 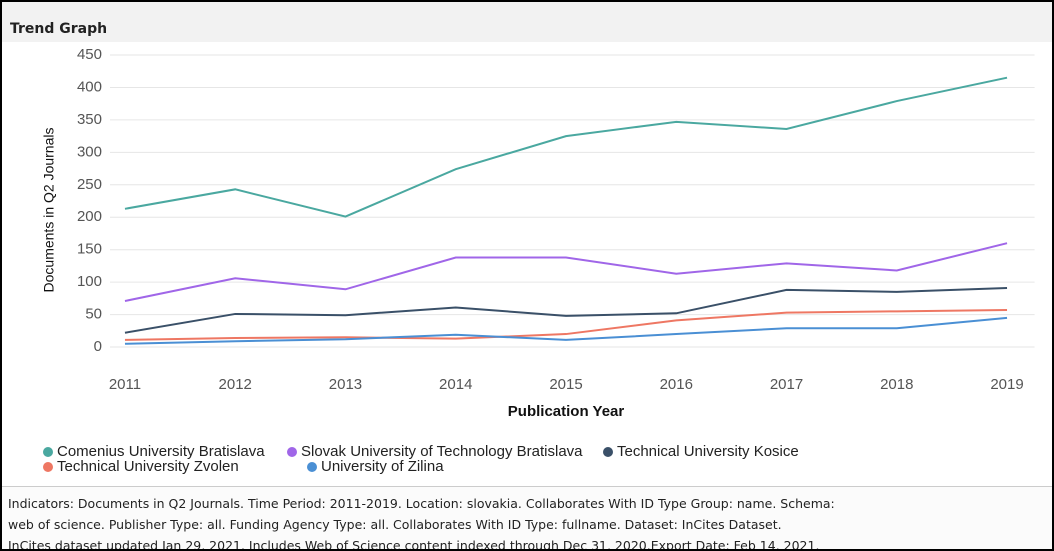 What do you see at coordinates (527, 22) in the screenshot?
I see `header-bar` at bounding box center [527, 22].